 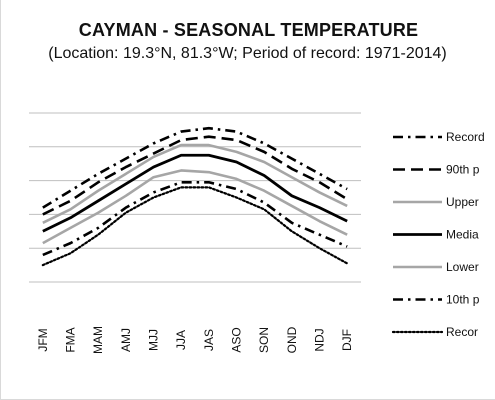 I want to click on legend-label-7: Recor, so click(x=462, y=332).